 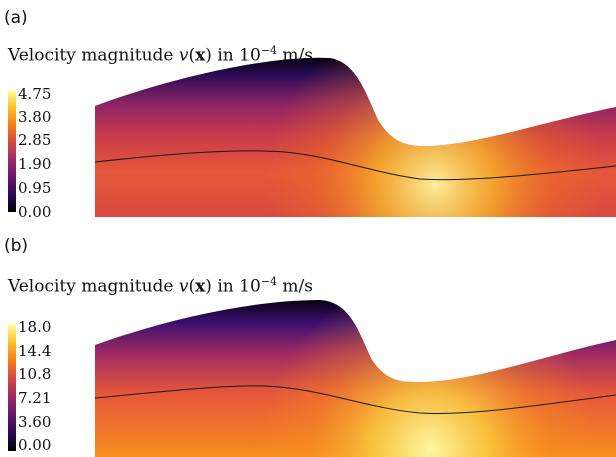 What do you see at coordinates (35, 117) in the screenshot?
I see `colorbar-a-tick-1: 3.80` at bounding box center [35, 117].